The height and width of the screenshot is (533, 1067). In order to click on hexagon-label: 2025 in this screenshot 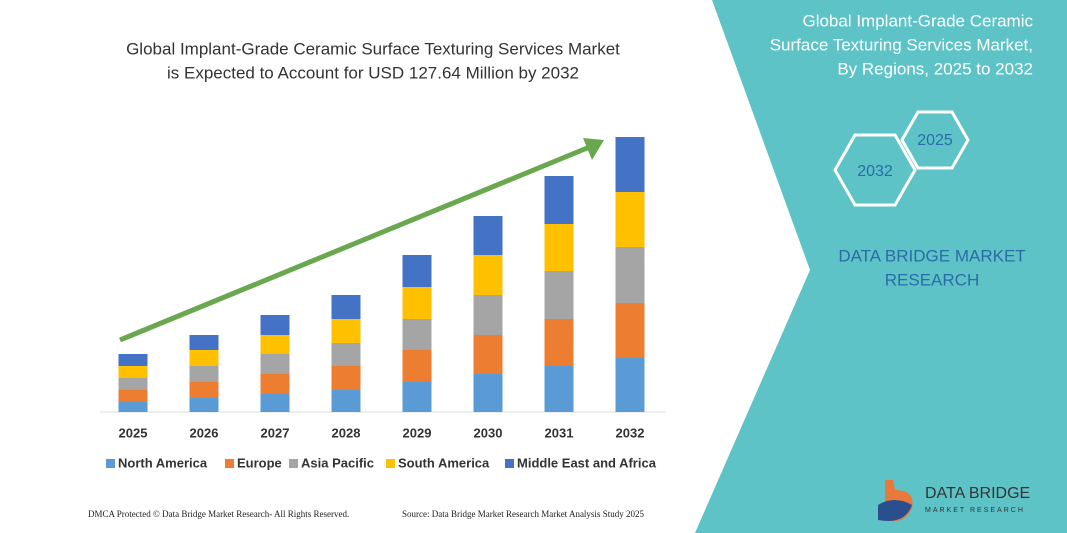, I will do `click(935, 140)`.